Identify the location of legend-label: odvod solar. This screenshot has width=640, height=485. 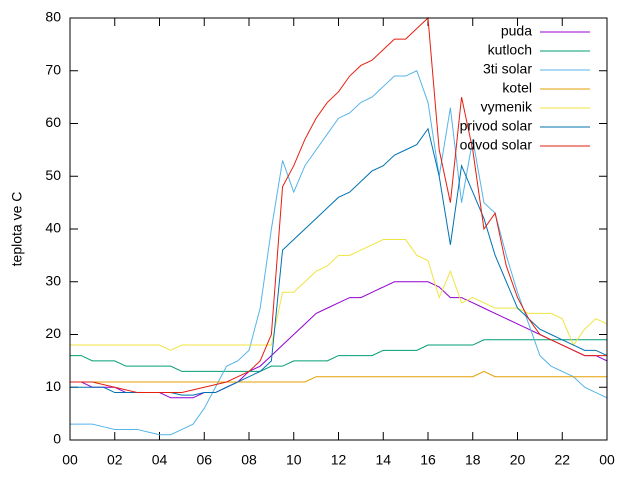
(496, 145).